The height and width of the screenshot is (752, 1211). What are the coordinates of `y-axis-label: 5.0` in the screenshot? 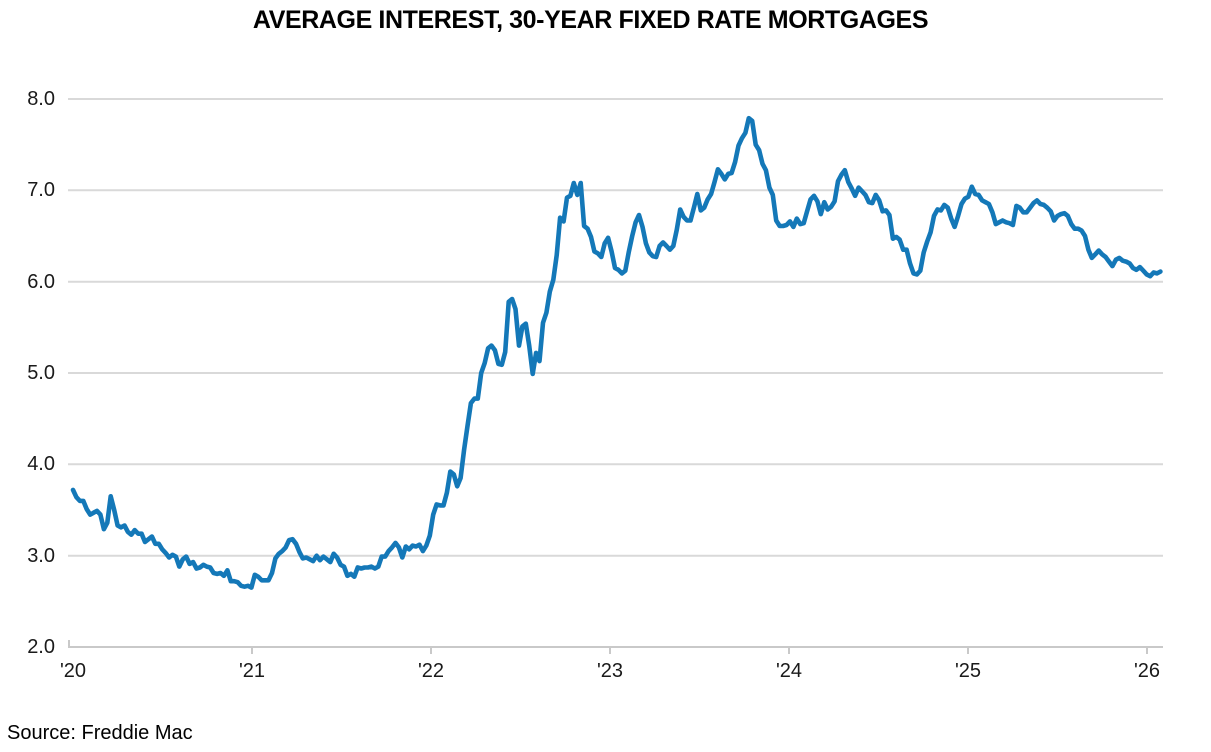 It's located at (41, 373).